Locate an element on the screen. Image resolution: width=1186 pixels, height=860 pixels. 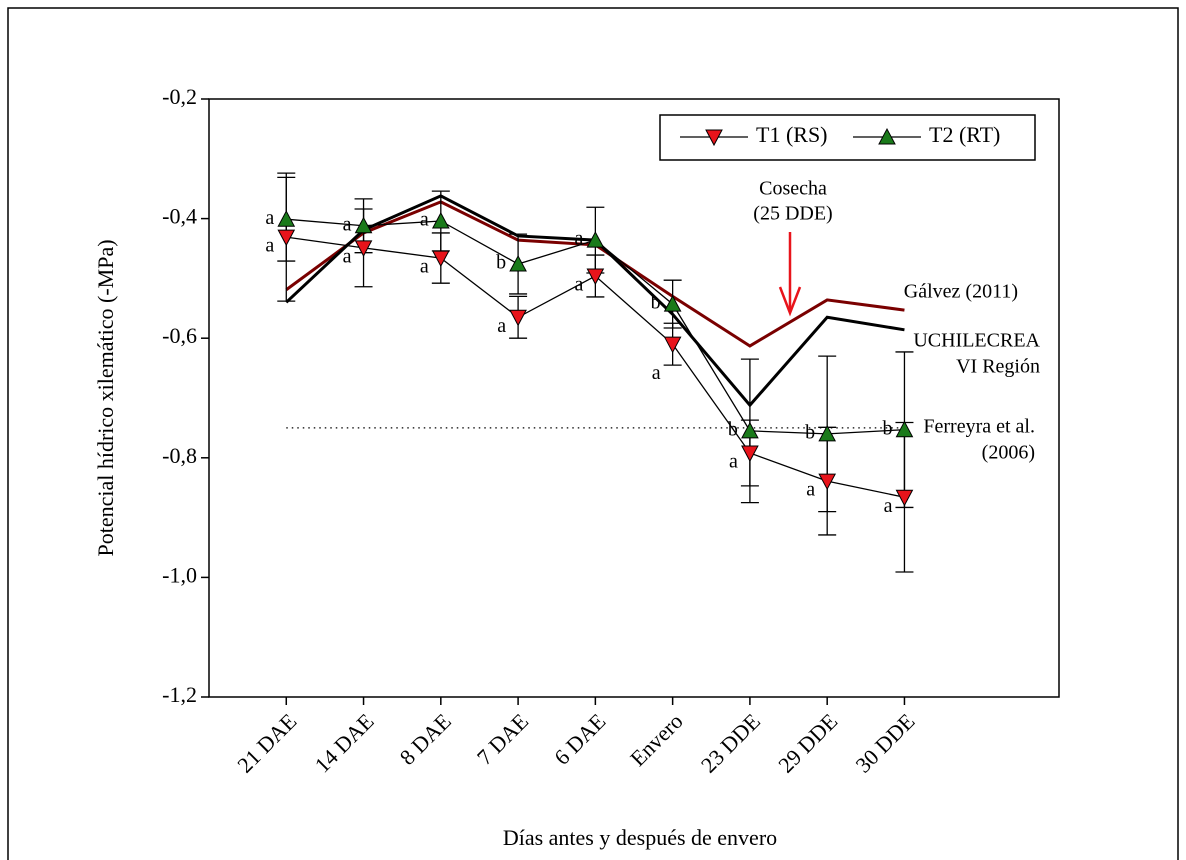
reference-label: UCHILECREA is located at coordinates (976, 340).